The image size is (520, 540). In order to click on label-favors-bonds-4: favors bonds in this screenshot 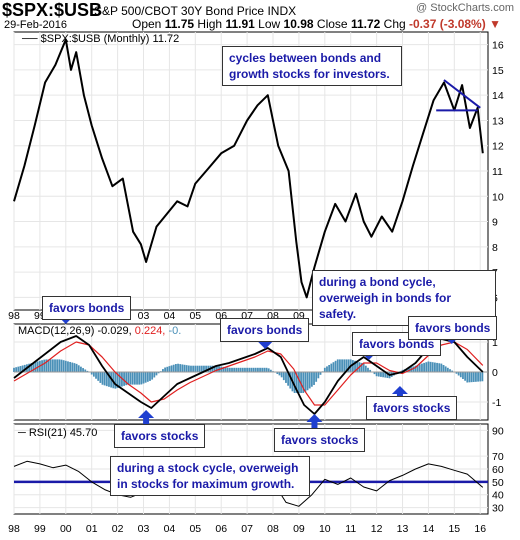, I will do `click(453, 328)`.